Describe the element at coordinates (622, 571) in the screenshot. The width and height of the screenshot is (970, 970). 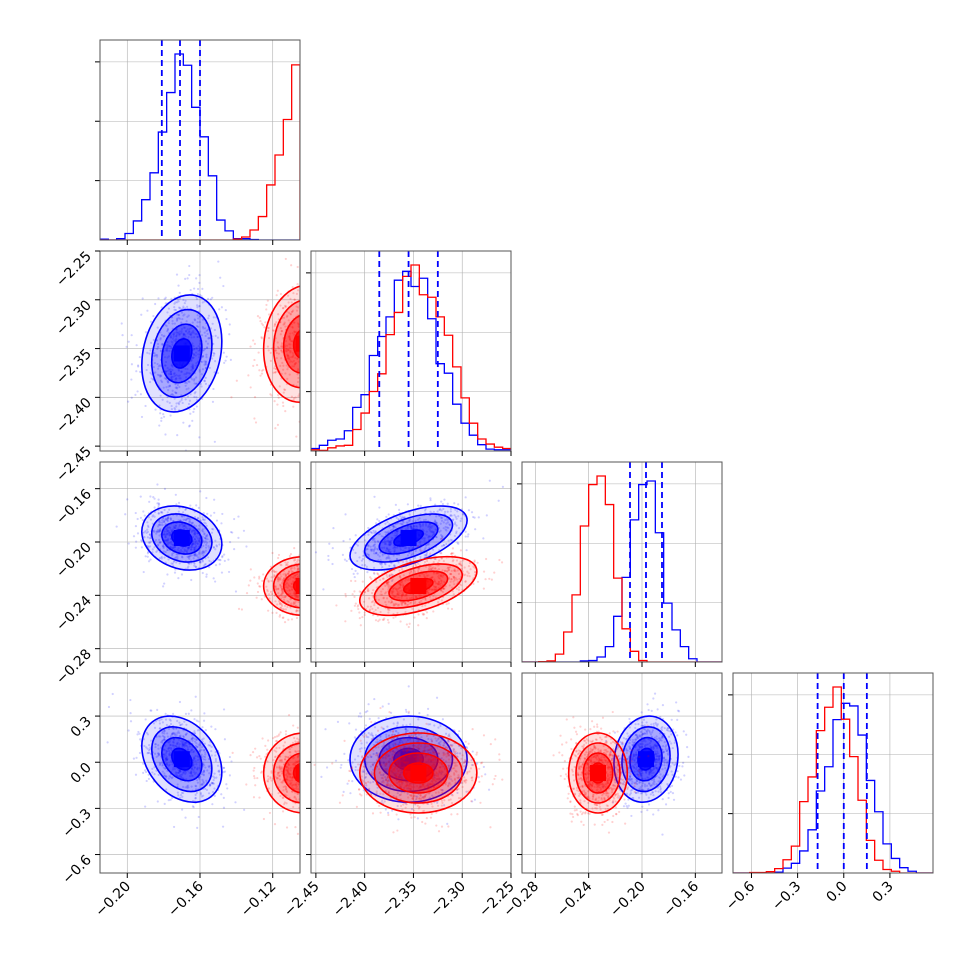
I see `histogram-blue` at that location.